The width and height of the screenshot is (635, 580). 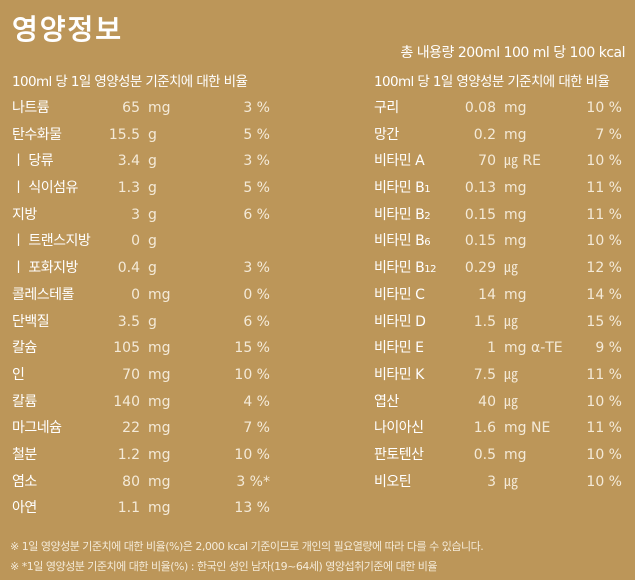 I want to click on nutrient-amount: 3.4, so click(x=128, y=161).